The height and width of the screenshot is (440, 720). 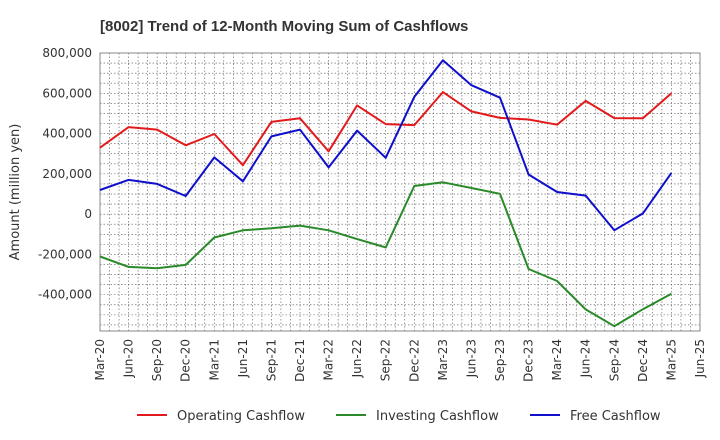 What do you see at coordinates (67, 53) in the screenshot?
I see `y-tick-label: 800,000` at bounding box center [67, 53].